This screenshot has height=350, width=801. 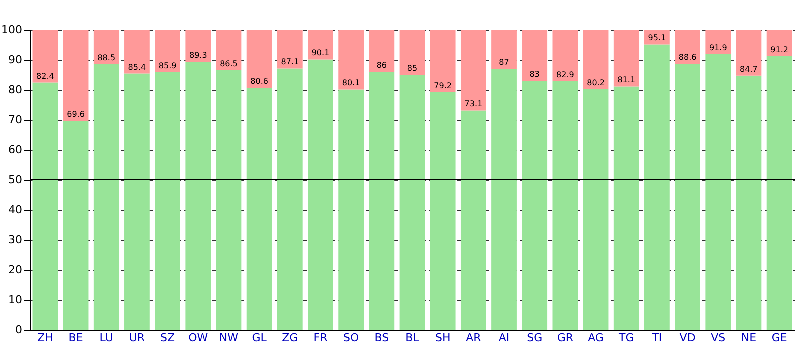 I want to click on y-tick-label: 0, so click(x=19, y=330).